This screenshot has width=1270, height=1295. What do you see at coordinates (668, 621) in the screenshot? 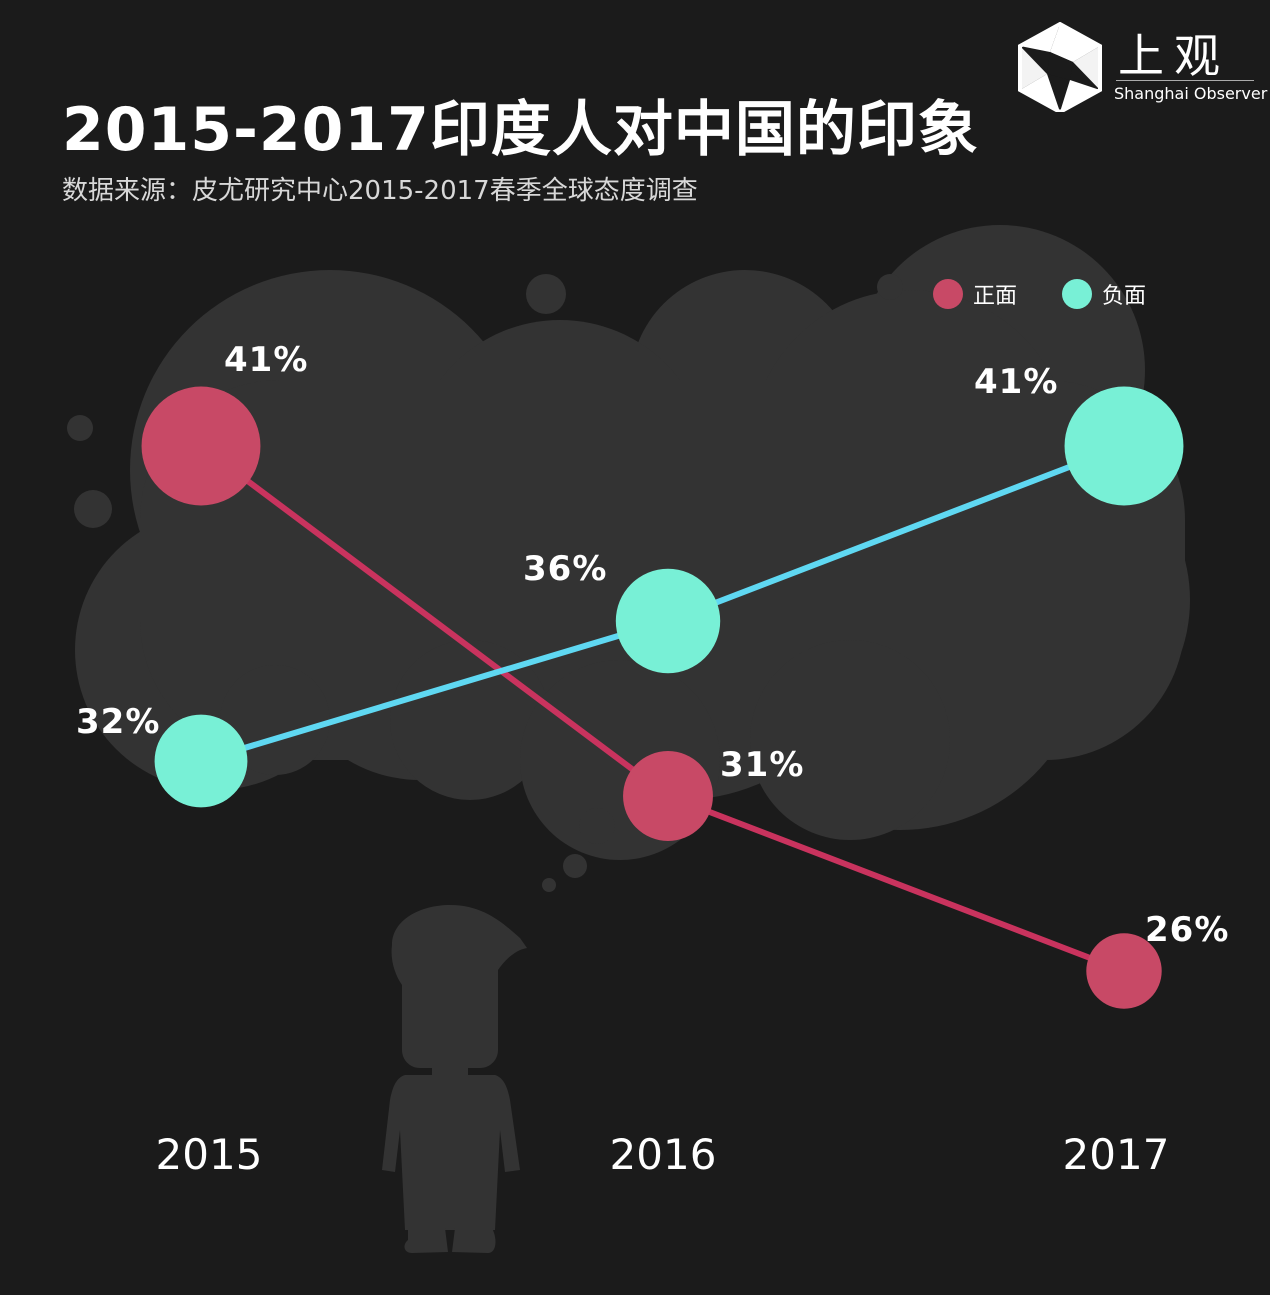
I see `data-point-negative-2016` at bounding box center [668, 621].